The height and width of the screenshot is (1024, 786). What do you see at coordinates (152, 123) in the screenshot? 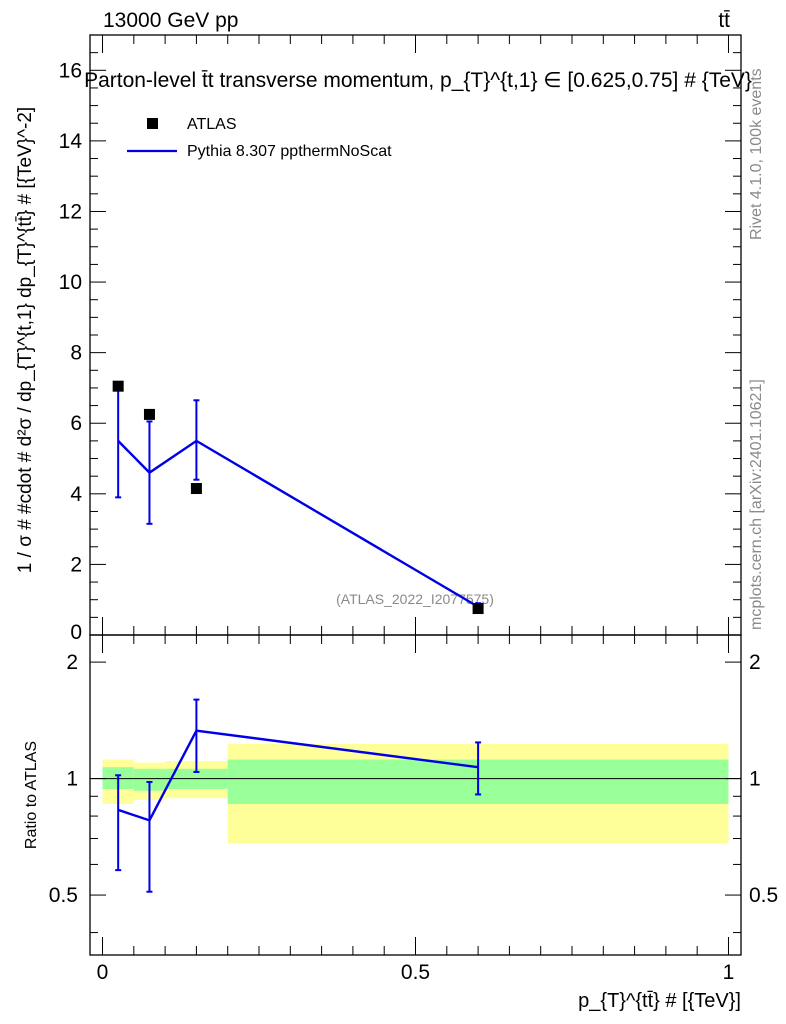
I see `legend-atlas-marker` at bounding box center [152, 123].